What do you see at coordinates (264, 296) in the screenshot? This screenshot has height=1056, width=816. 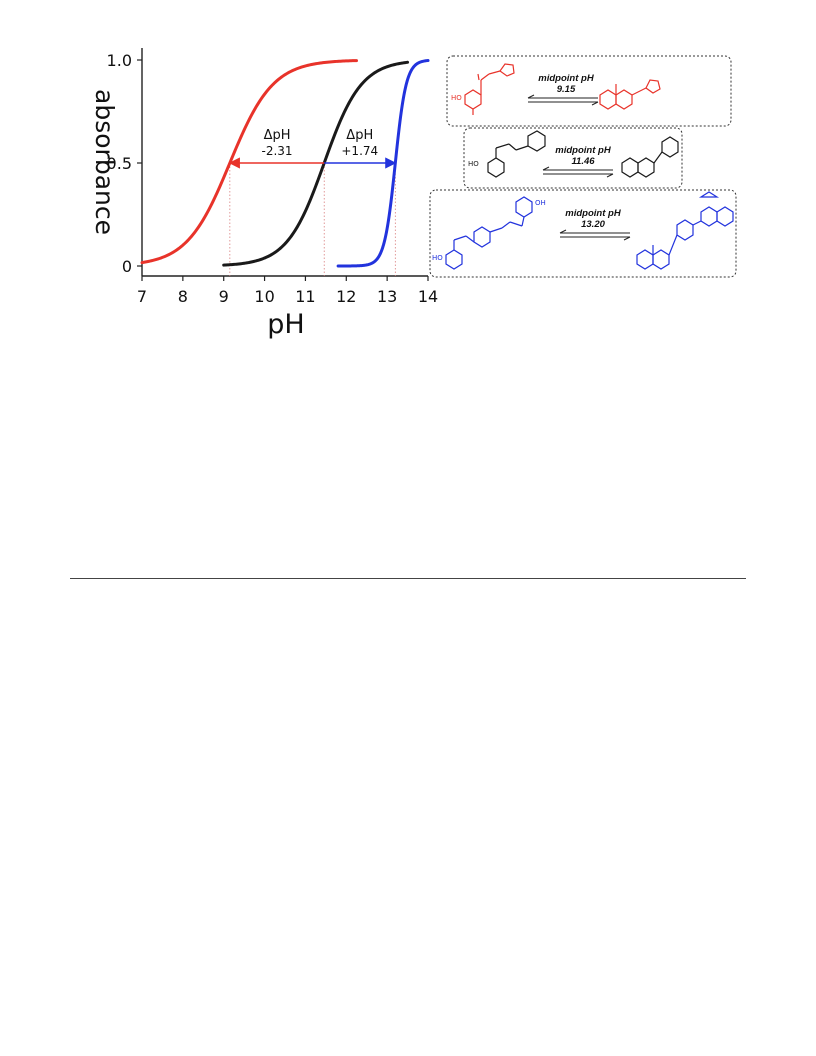 I see `x-tick-label: 10` at bounding box center [264, 296].